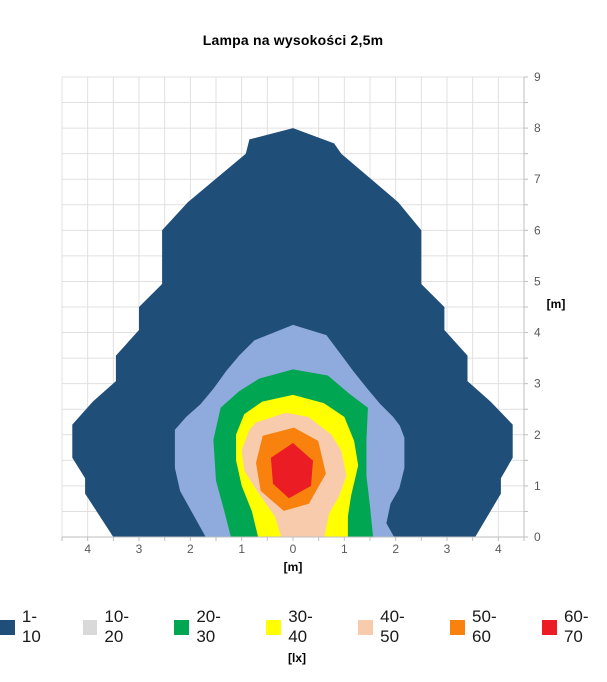 This screenshot has height=682, width=607. Describe the element at coordinates (537, 486) in the screenshot. I see `y-tick-label: 1` at that location.